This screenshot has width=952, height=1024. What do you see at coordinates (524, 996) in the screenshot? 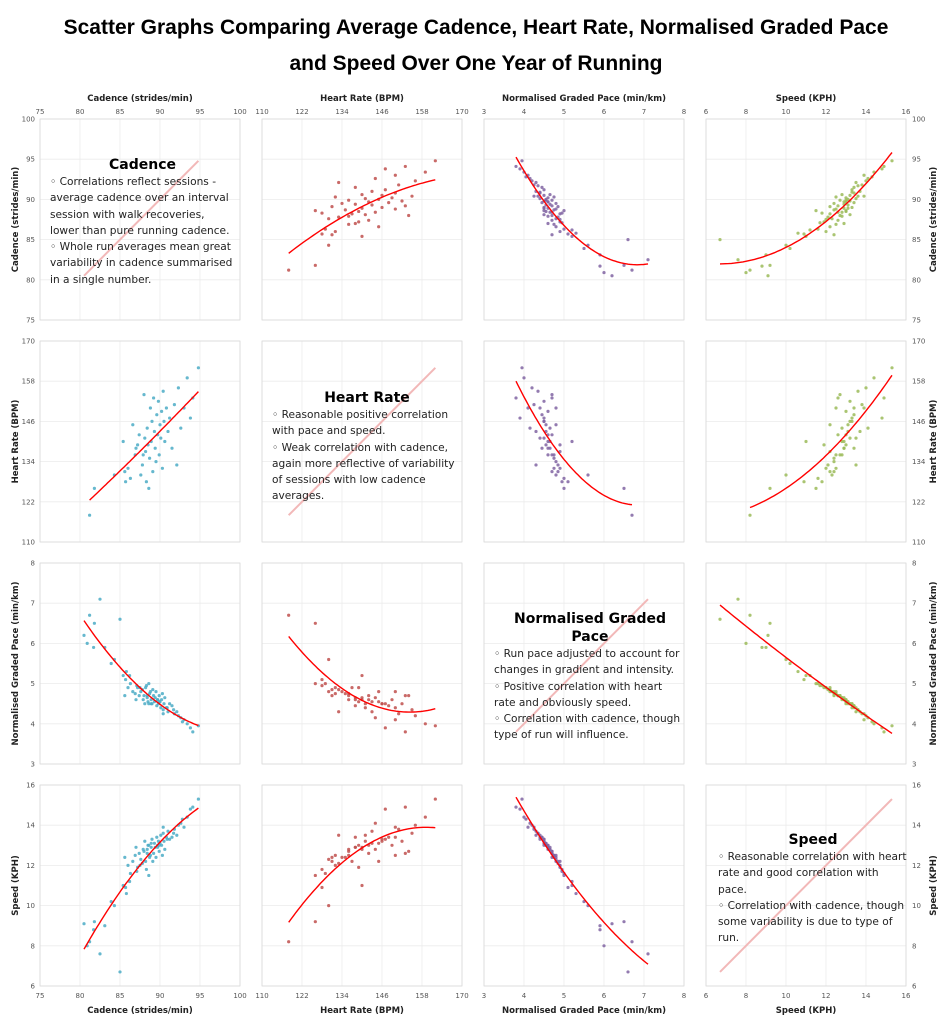
I see `x-tick-label-bottom: 4` at bounding box center [524, 996].